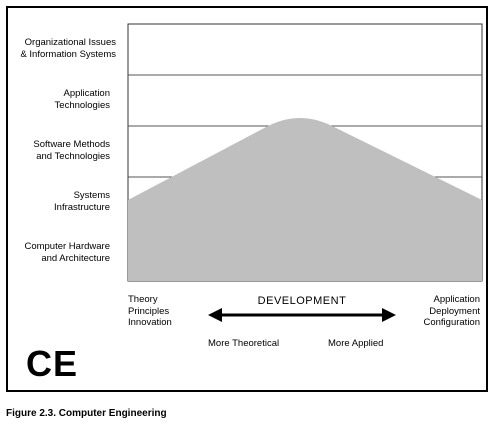  What do you see at coordinates (82, 99) in the screenshot?
I see `row-label-application: Application Technologies` at bounding box center [82, 99].